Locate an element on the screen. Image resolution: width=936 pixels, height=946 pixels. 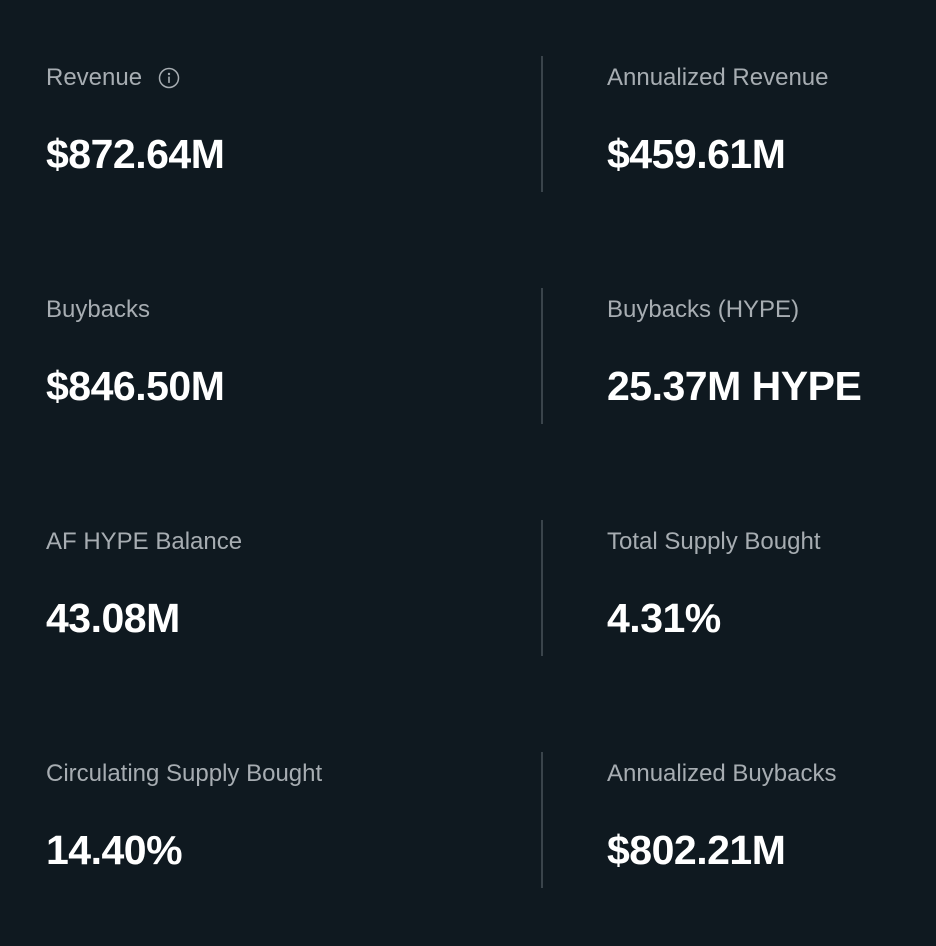
stat-label-container: Revenue is located at coordinates (113, 78).